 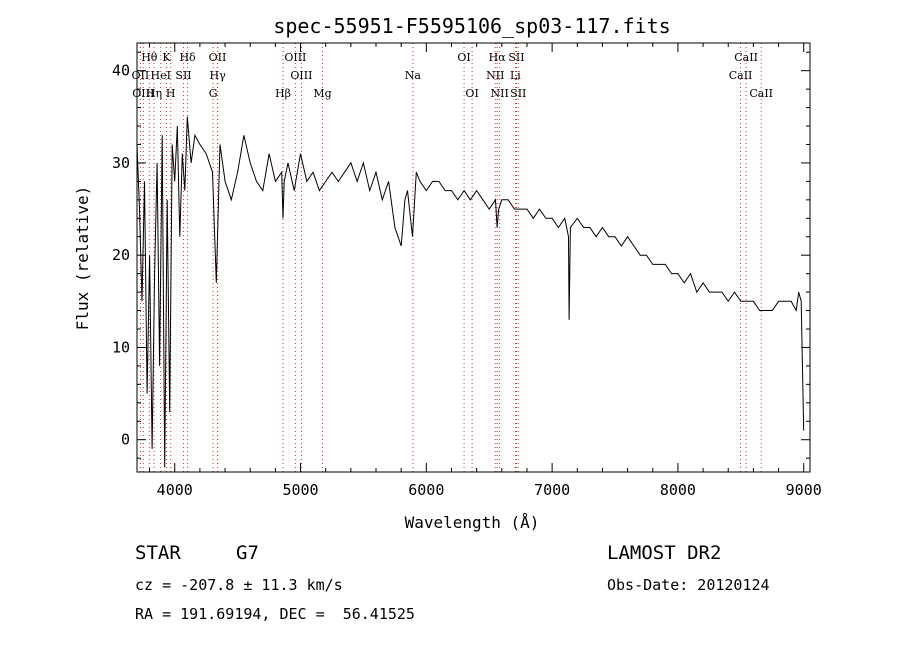 What do you see at coordinates (283, 93) in the screenshot?
I see `line-marker-label: Hβ` at bounding box center [283, 93].